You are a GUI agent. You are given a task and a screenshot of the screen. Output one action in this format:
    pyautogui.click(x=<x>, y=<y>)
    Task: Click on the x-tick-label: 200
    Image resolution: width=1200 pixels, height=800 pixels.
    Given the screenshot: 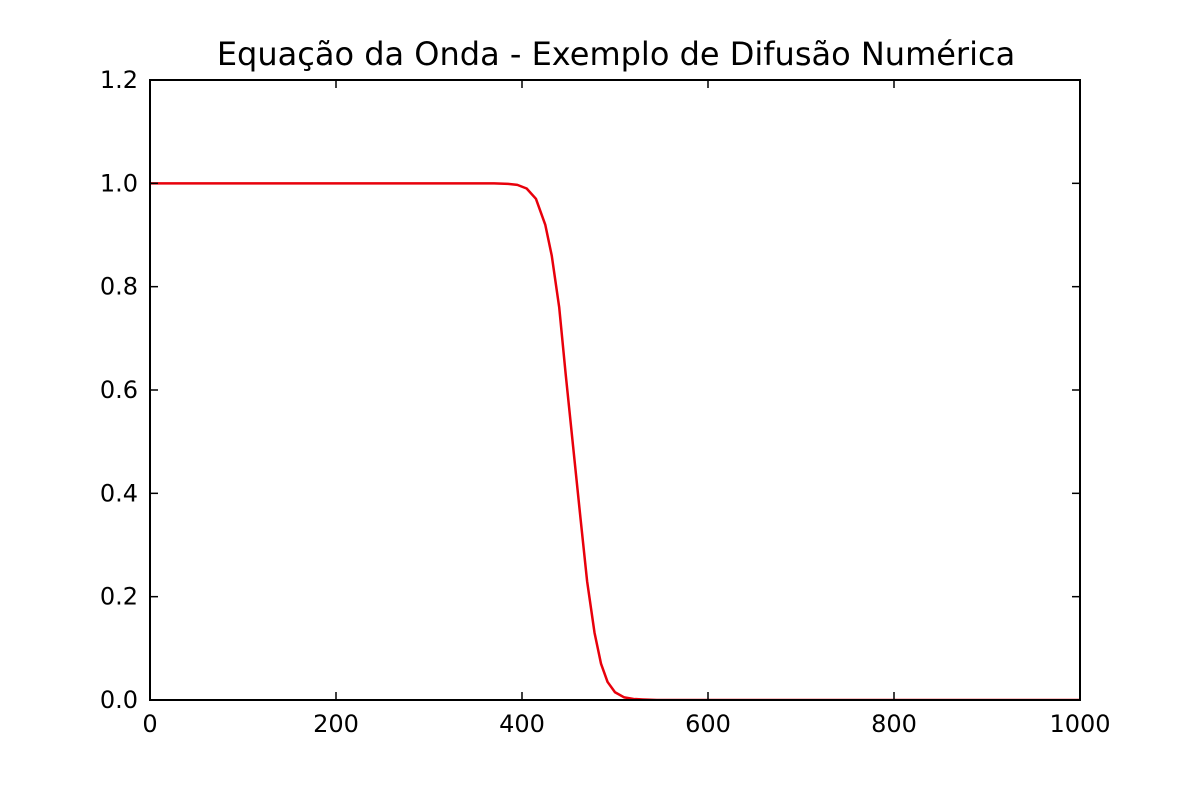 What is the action you would take?
    pyautogui.click(x=336, y=724)
    